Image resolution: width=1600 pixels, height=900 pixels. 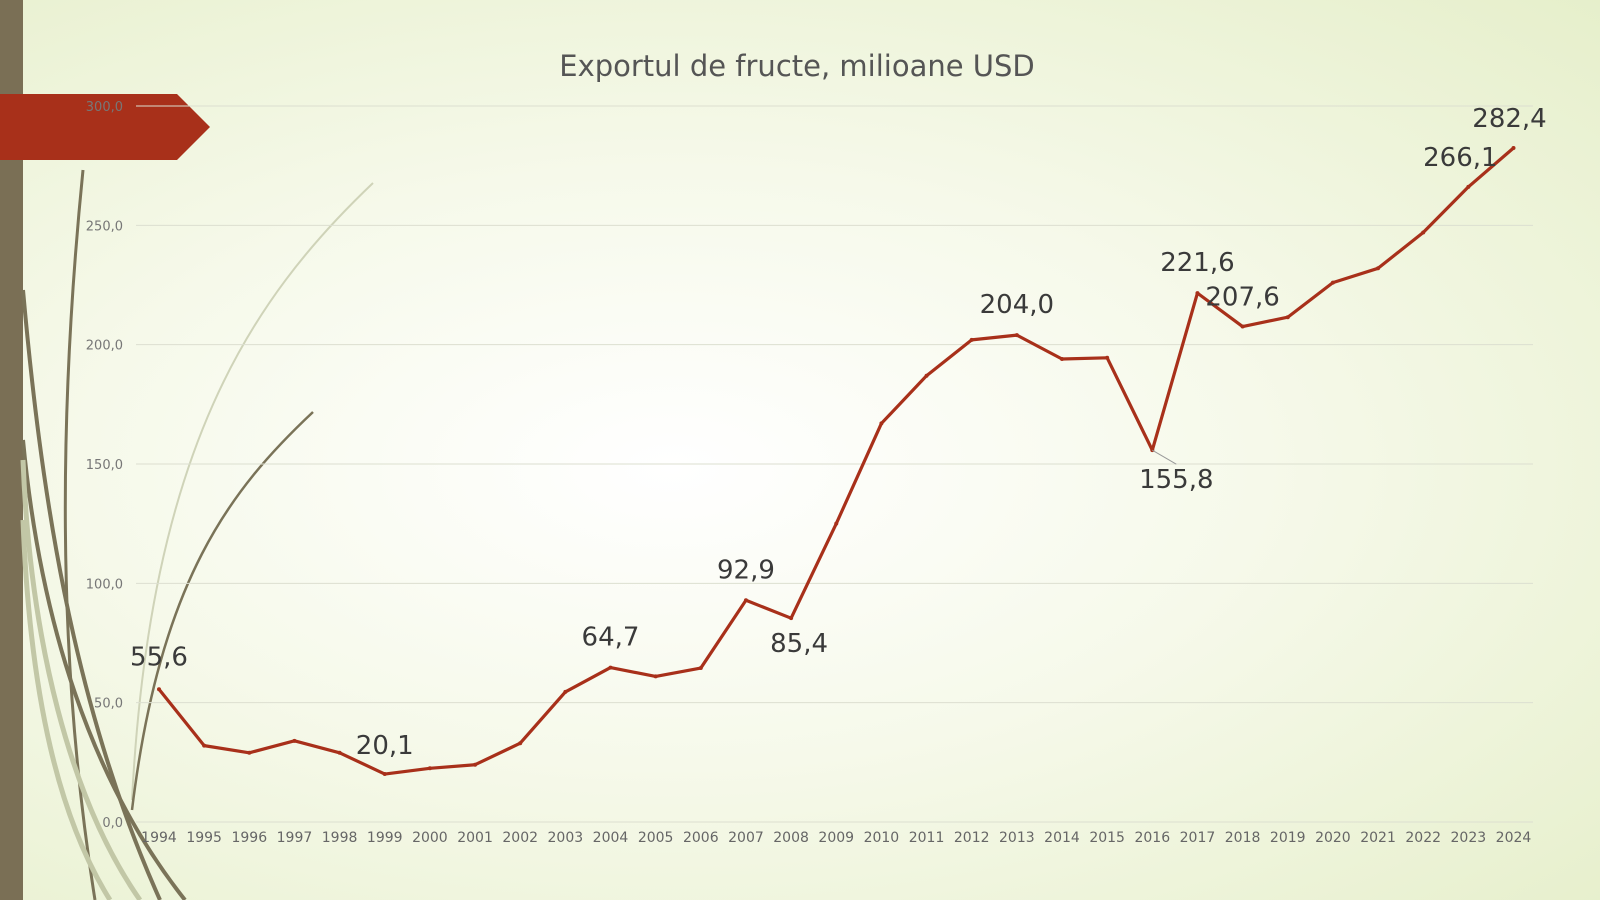 What do you see at coordinates (1460, 158) in the screenshot?
I see `data-label: 266,1` at bounding box center [1460, 158].